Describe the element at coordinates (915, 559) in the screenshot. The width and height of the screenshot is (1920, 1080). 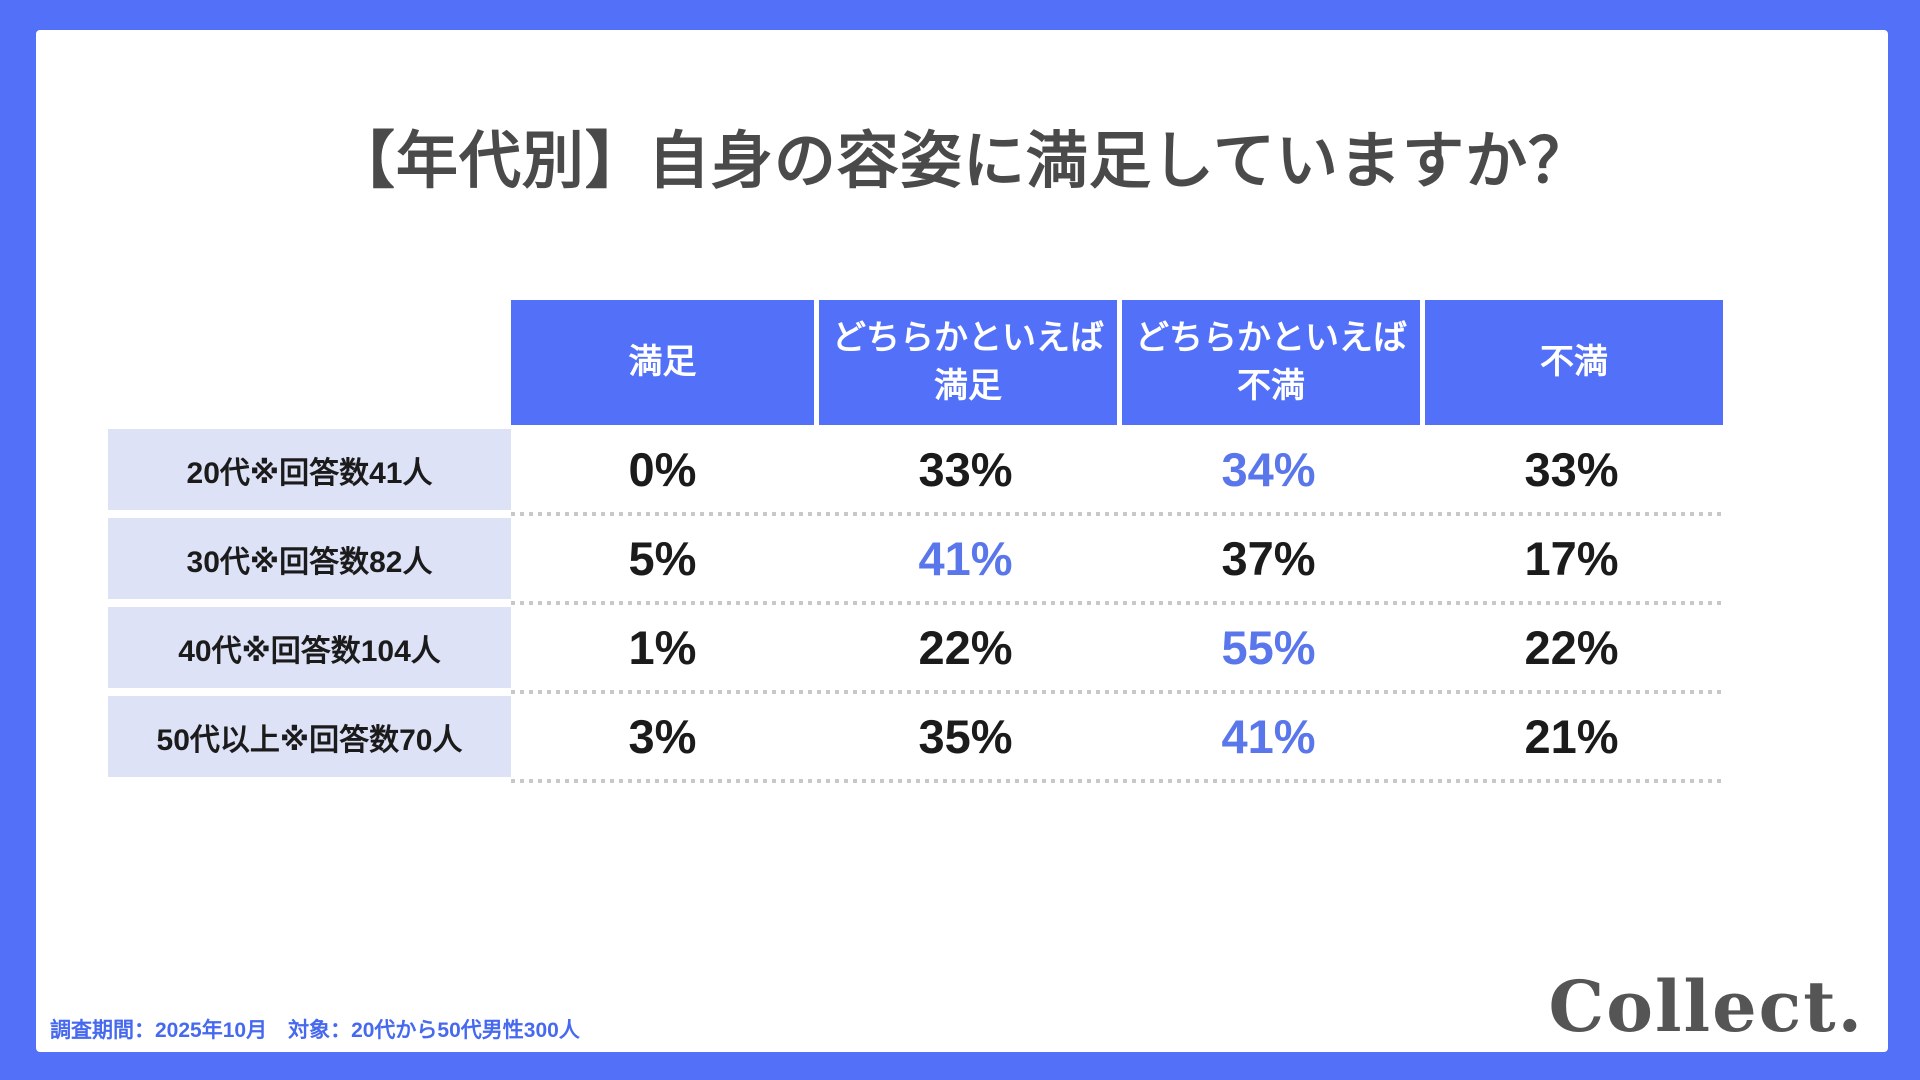
I see `table-row: 30代※回答数82人 5% 41% 37% 17%` at that location.